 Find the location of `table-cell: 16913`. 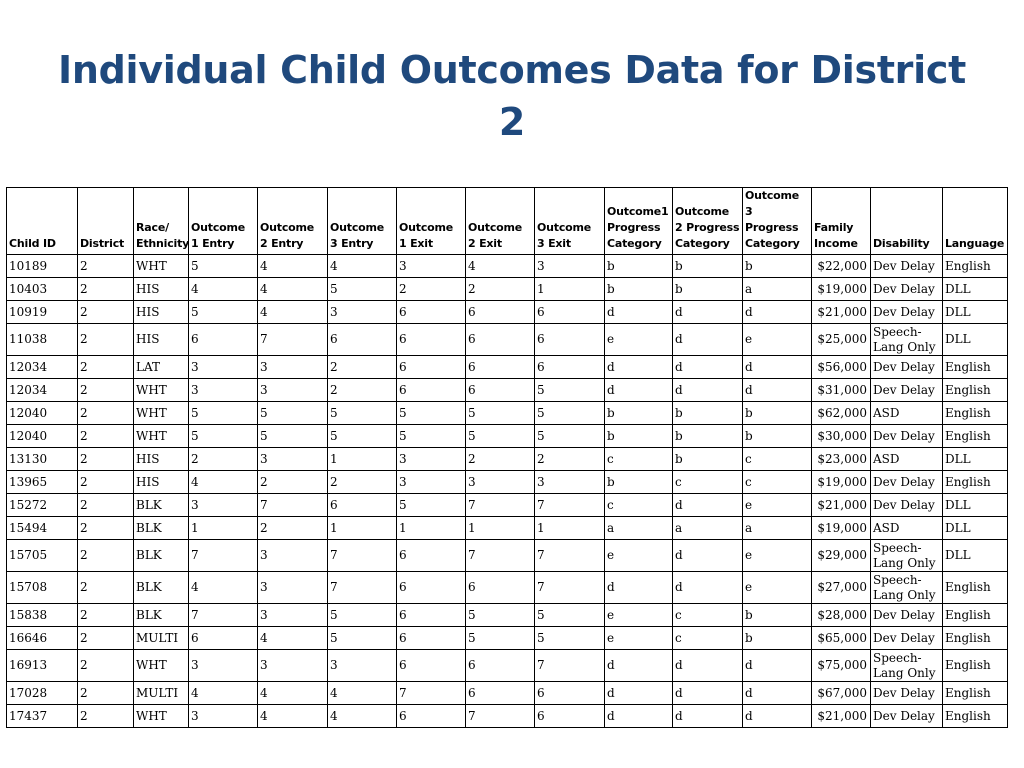

table-cell: 16913 is located at coordinates (42, 665).